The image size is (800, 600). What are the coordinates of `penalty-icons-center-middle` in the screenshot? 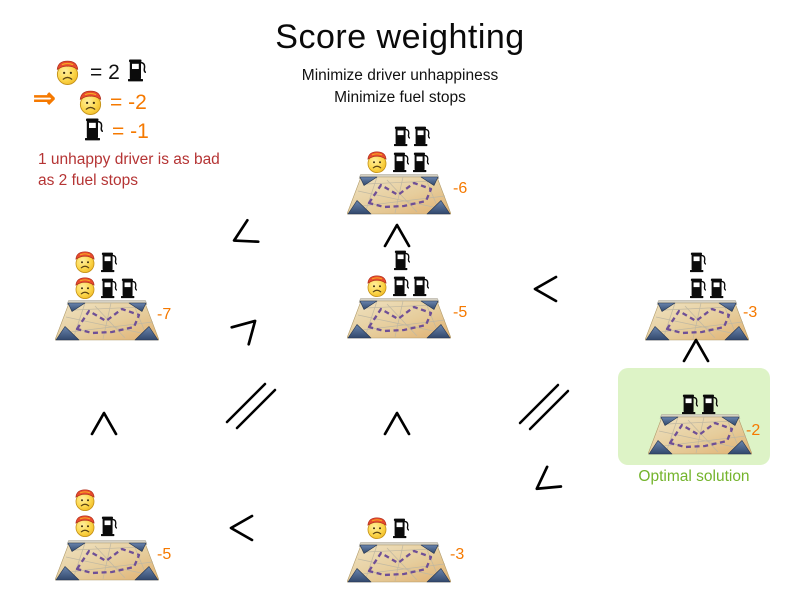 It's located at (397, 272).